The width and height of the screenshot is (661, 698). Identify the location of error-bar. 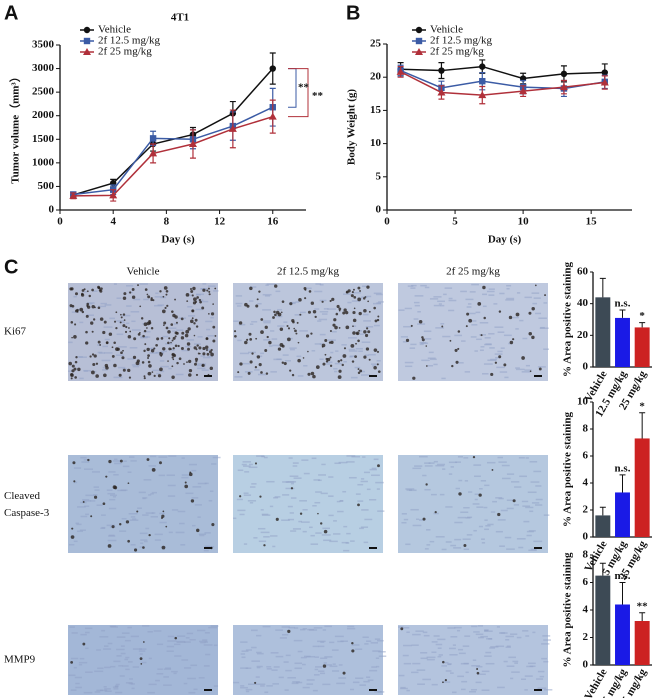
(622, 483).